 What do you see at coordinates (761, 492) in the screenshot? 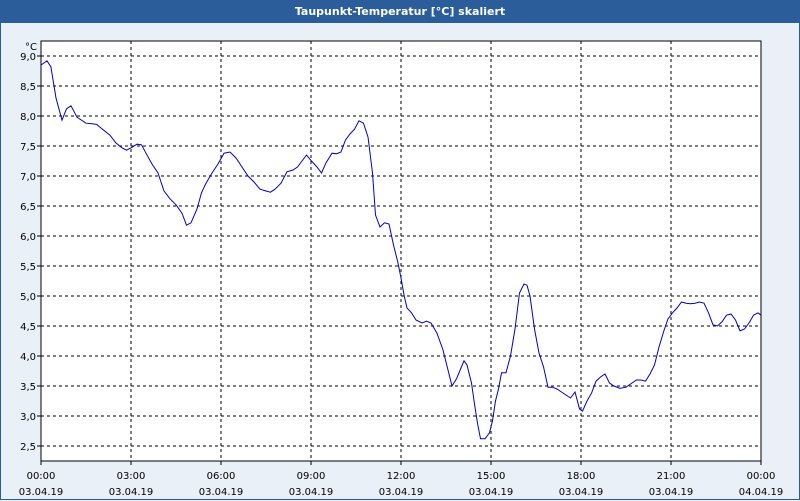
I see `x-tick-date-label: 04.04.19` at bounding box center [761, 492].